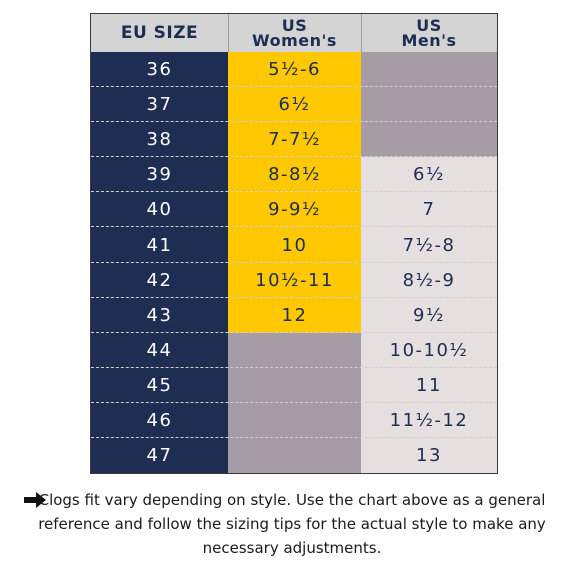 Image resolution: width=580 pixels, height=580 pixels. I want to click on us-womens-cell: 9-9½, so click(294, 210).